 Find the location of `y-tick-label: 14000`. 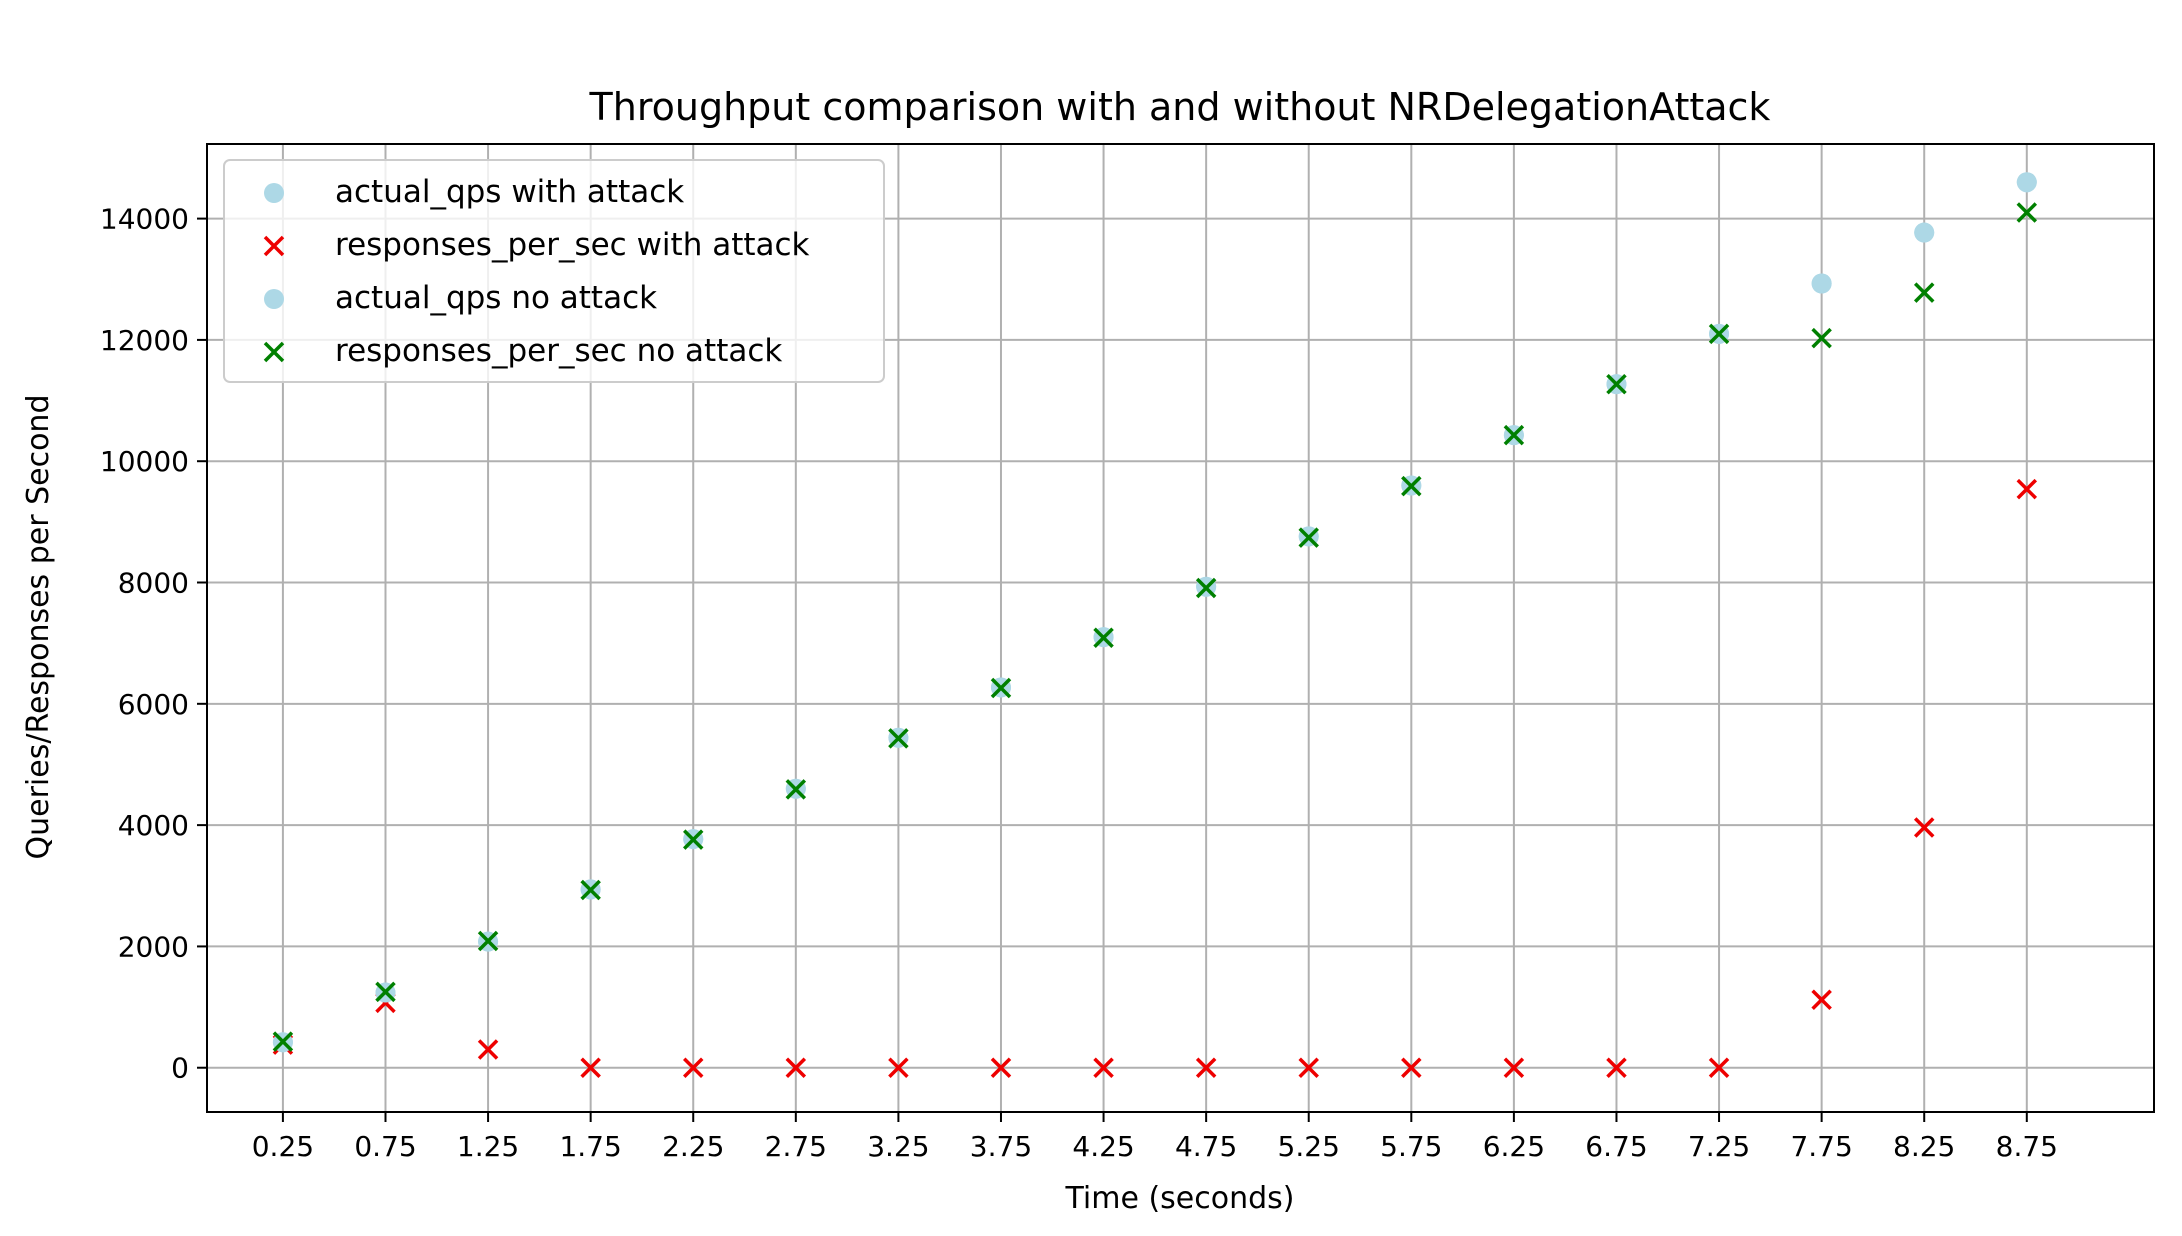

y-tick-label: 14000 is located at coordinates (144, 219).